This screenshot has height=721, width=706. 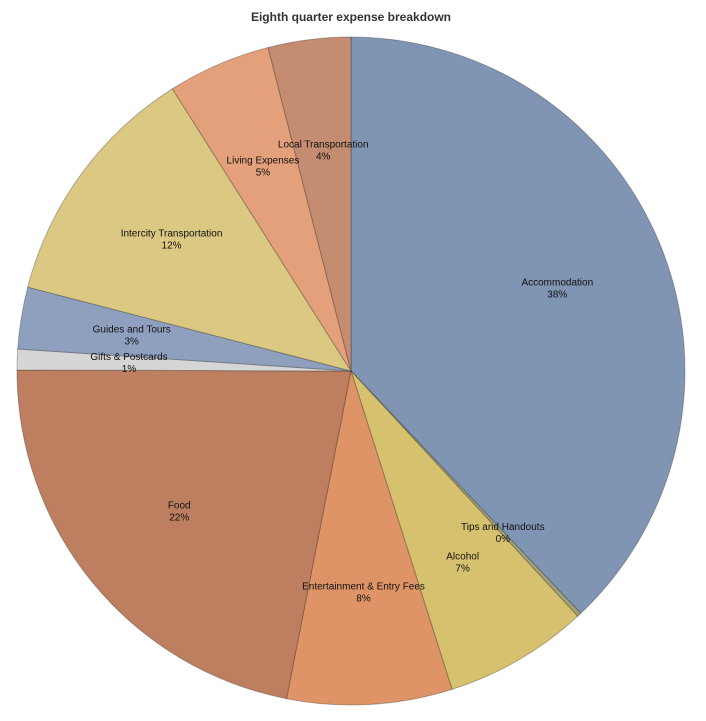 I want to click on slice-value-label: 22%, so click(x=179, y=517).